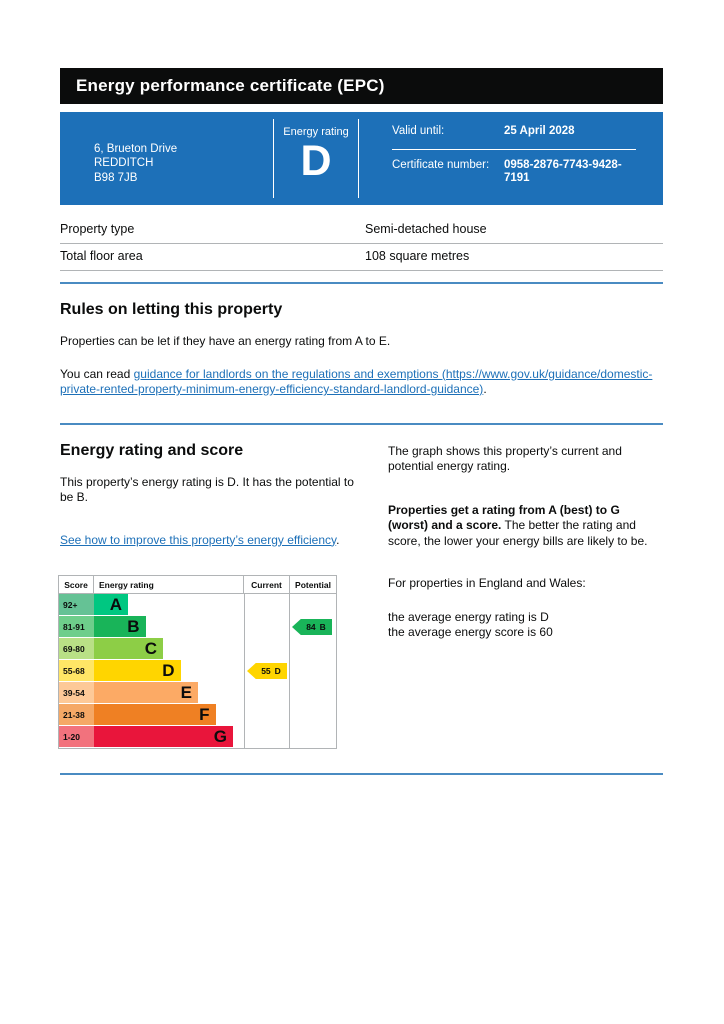 This screenshot has height=1024, width=724. I want to click on row-label: Property type, so click(97, 229).